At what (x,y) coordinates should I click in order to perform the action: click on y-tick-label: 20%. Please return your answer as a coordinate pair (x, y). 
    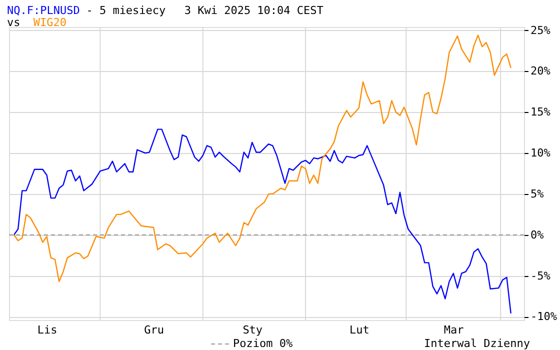
    Looking at the image, I should click on (540, 71).